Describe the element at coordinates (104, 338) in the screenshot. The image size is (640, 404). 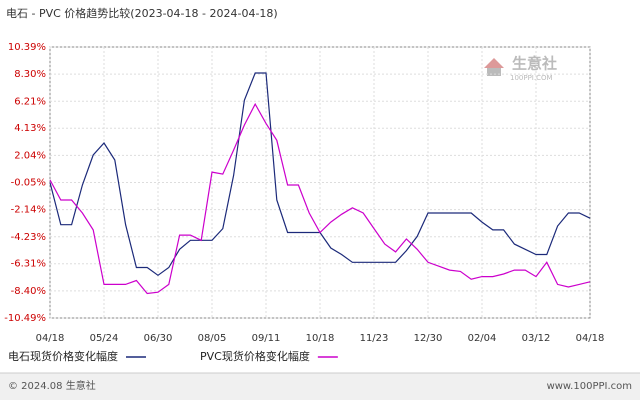
I see `x-tick-label: 05/24` at that location.